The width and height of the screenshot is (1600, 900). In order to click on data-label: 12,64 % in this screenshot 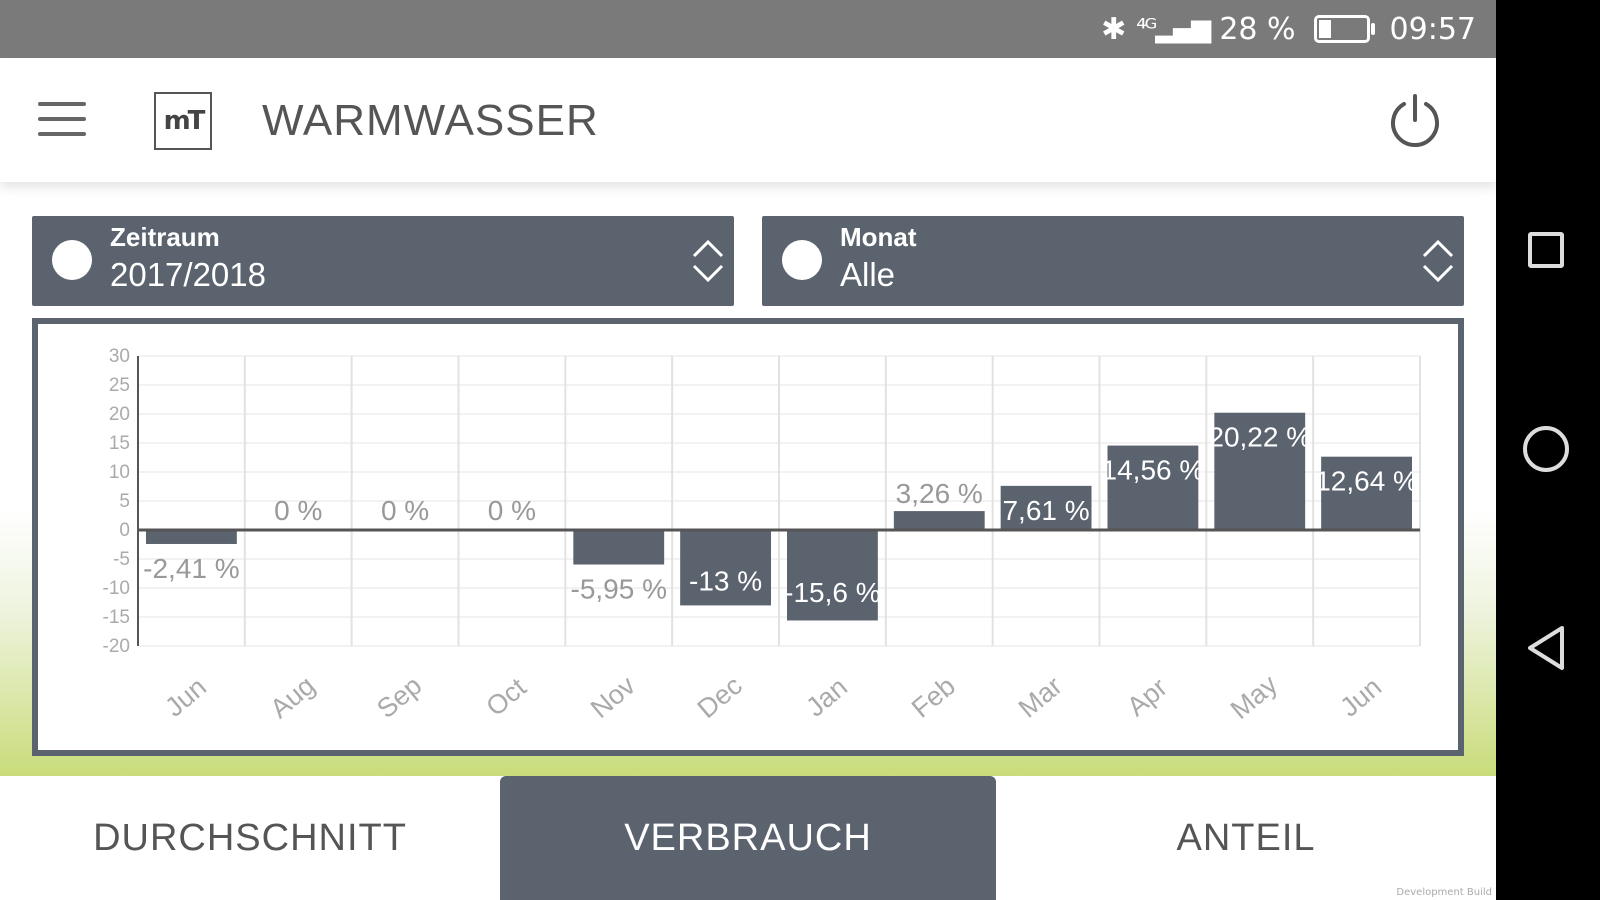, I will do `click(1366, 481)`.